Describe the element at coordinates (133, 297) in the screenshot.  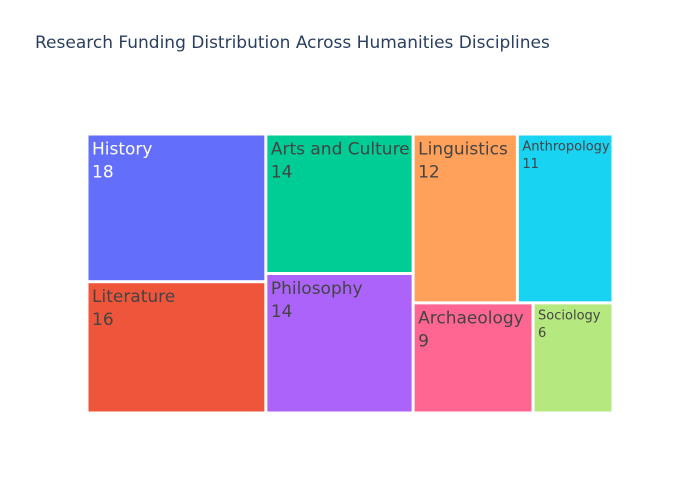
I see `tile-label-literature: Literature` at that location.